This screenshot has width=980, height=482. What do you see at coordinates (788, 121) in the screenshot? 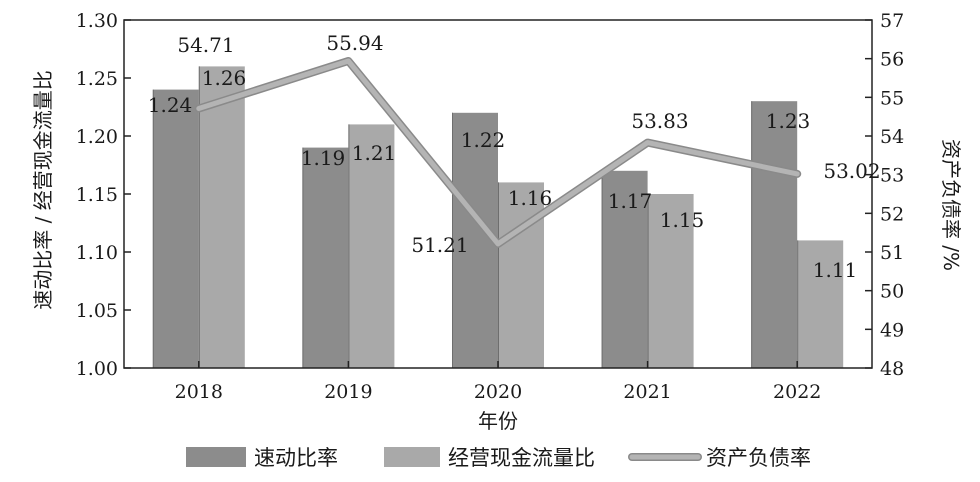
I see `data-label-速动比率: 1.23` at bounding box center [788, 121].